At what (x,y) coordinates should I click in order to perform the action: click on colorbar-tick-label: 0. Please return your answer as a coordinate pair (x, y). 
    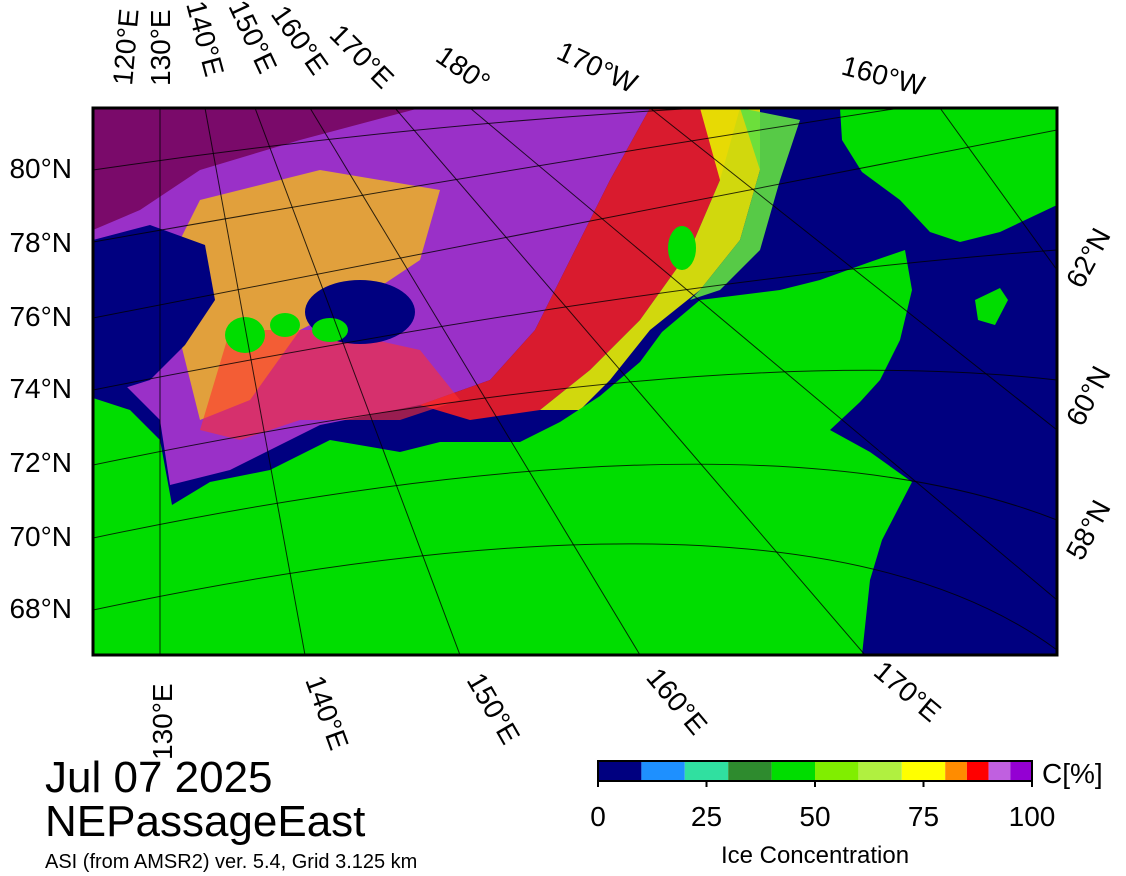
    Looking at the image, I should click on (598, 816).